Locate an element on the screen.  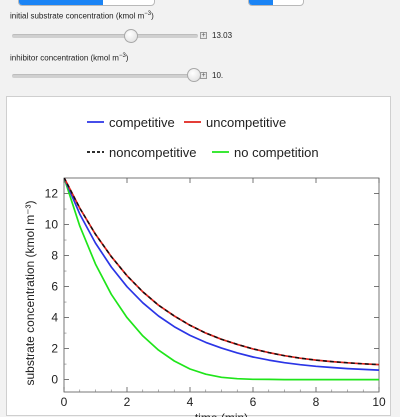
y-tick-label: 10 is located at coordinates (52, 225).